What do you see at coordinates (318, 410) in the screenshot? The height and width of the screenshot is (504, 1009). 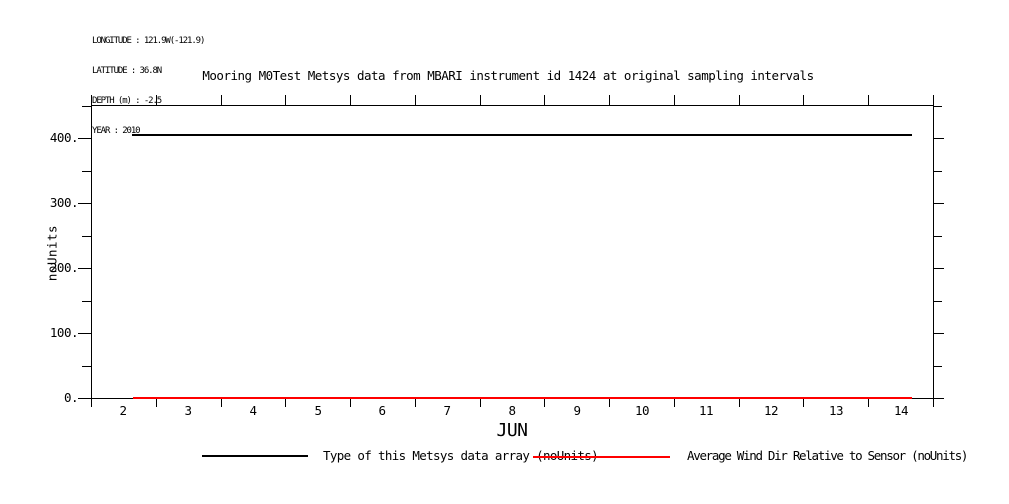 I see `x-tick-label: 5` at bounding box center [318, 410].